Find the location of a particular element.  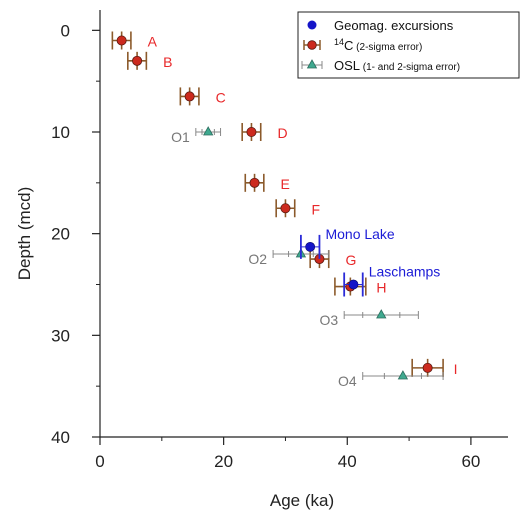

y-tick-label: 40 is located at coordinates (60, 437).